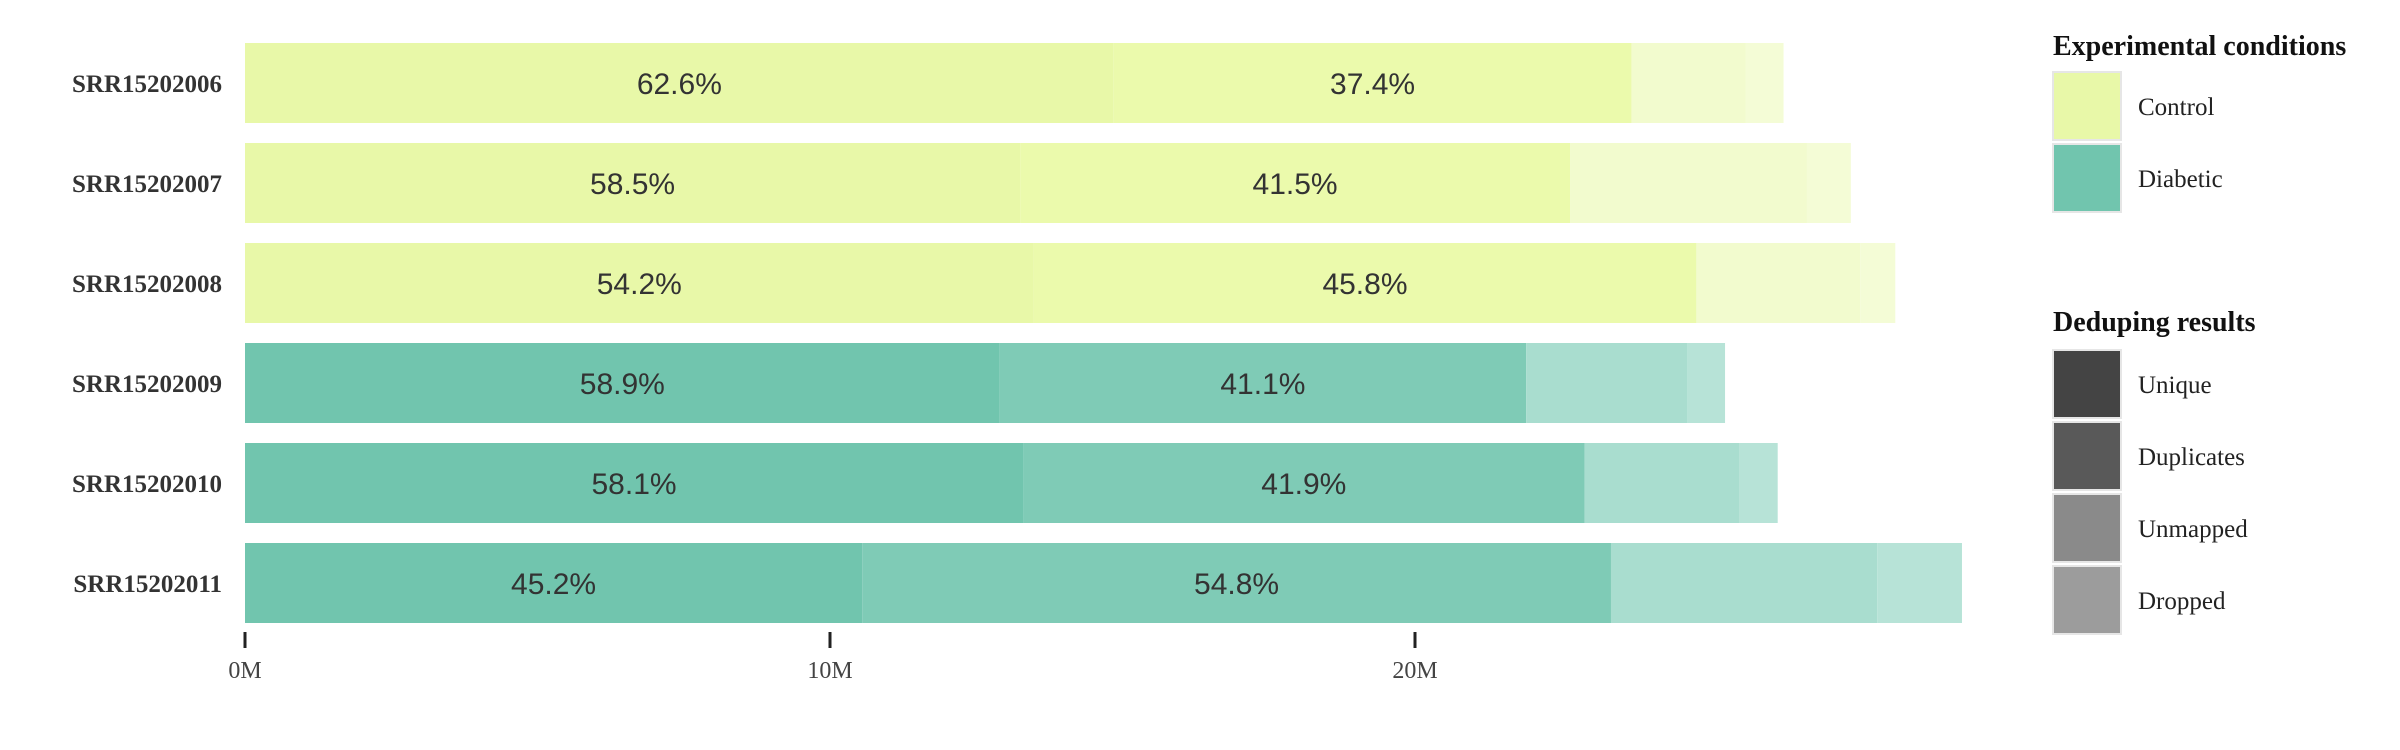  What do you see at coordinates (1758, 483) in the screenshot?
I see `bar-segment-dropped-srr15202010` at bounding box center [1758, 483].